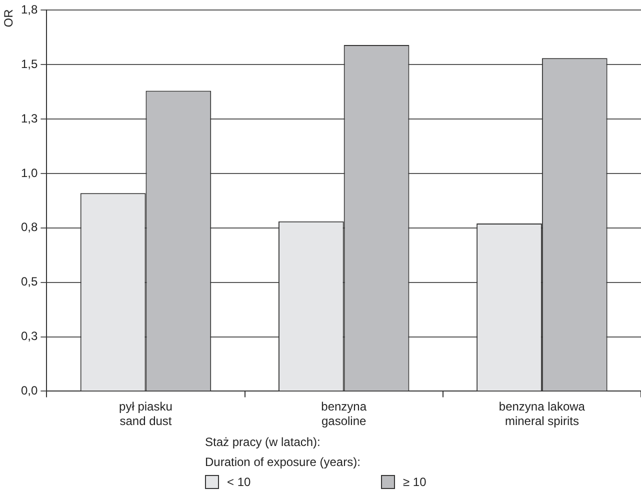 This screenshot has height=503, width=641. What do you see at coordinates (29, 63) in the screenshot?
I see `y-tick-label: 1,5` at bounding box center [29, 63].